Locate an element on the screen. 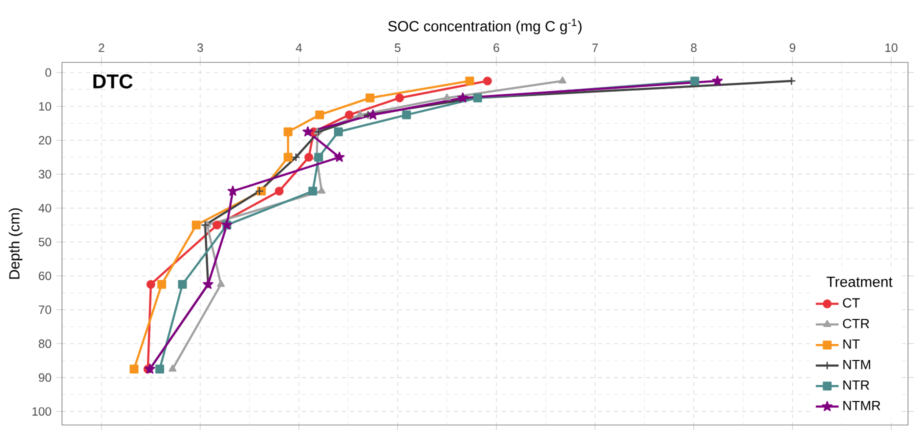 The height and width of the screenshot is (430, 922). legend-label: CTR is located at coordinates (856, 323).